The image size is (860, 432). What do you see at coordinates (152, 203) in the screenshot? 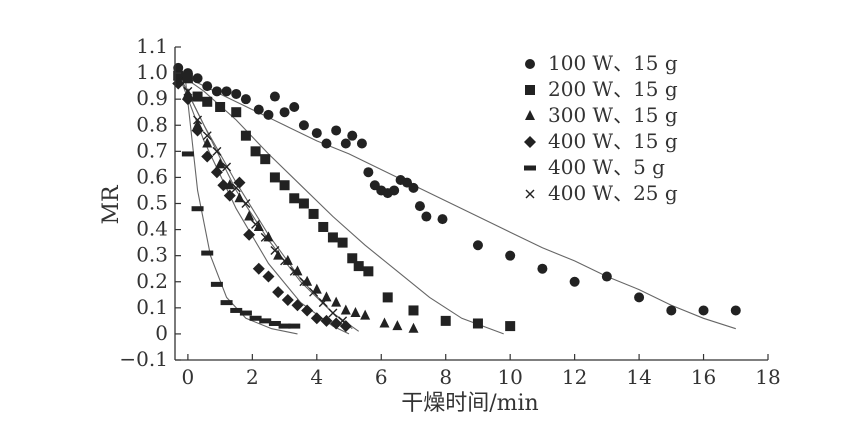
I see `y-tick-label: 0.5` at bounding box center [152, 203].